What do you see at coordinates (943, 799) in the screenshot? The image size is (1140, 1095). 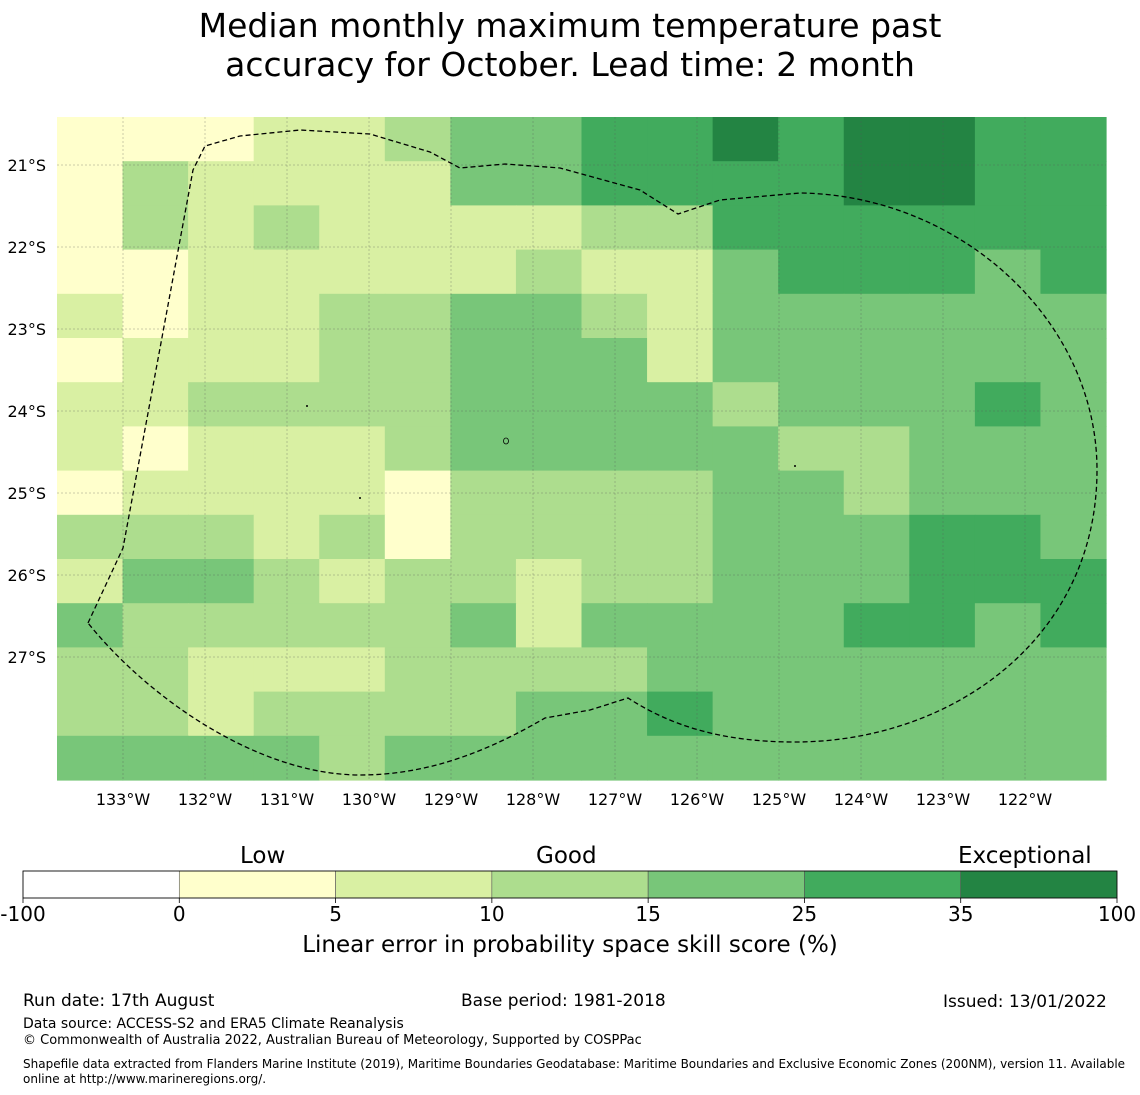 I see `lon-label: 123°W` at bounding box center [943, 799].